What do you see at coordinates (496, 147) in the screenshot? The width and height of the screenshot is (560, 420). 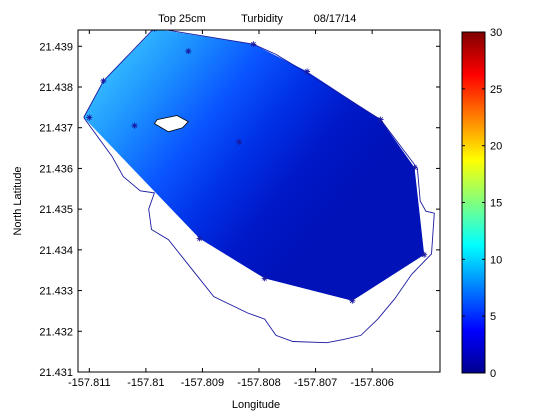 I see `colorbar-tick-label: 20` at bounding box center [496, 147].